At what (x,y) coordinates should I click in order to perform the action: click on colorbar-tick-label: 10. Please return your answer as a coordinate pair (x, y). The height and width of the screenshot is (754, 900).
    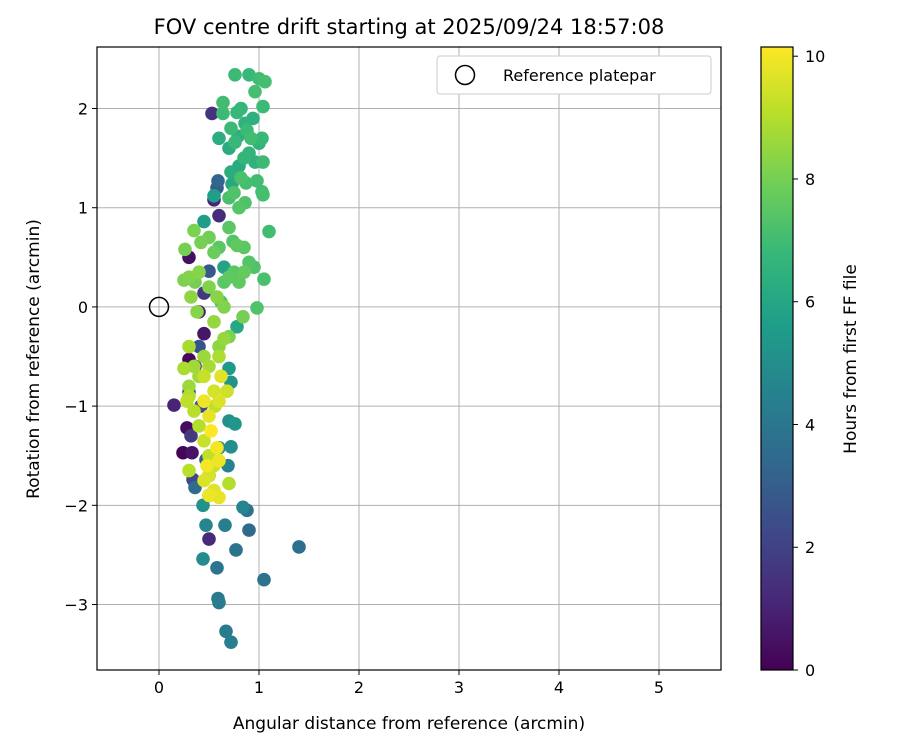
    Looking at the image, I should click on (815, 56).